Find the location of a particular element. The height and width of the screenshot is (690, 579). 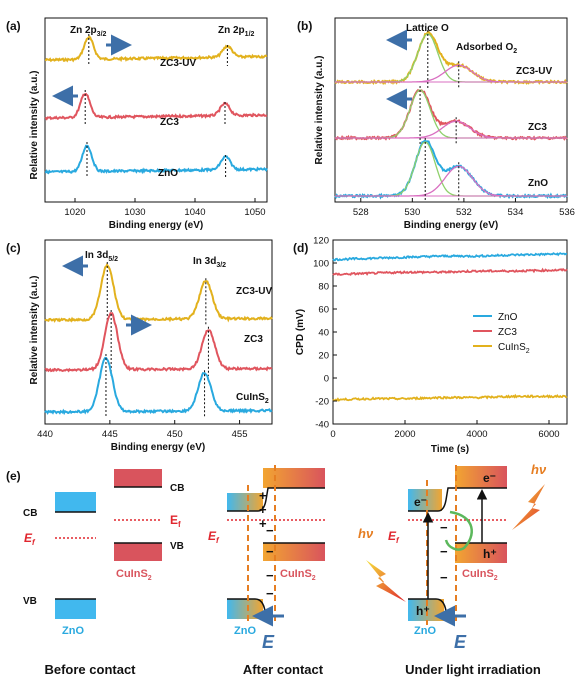

d-ytick-label-6: 0 is located at coordinates (326, 379).